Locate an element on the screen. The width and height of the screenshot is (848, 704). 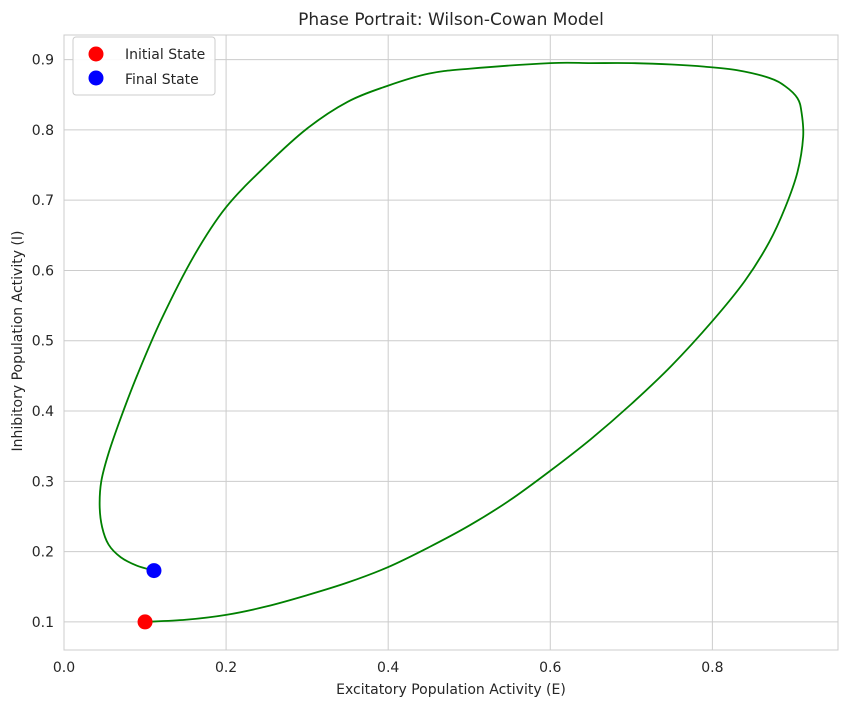
x-tick-label: 0.0 is located at coordinates (64, 668).